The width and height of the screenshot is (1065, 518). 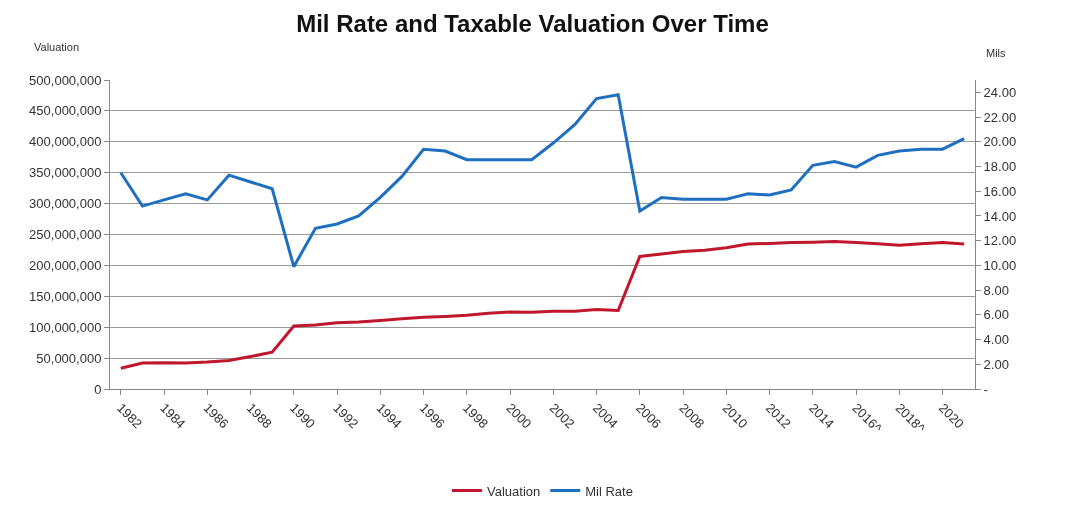 I want to click on y-axis-title: Valuation, so click(x=57, y=47).